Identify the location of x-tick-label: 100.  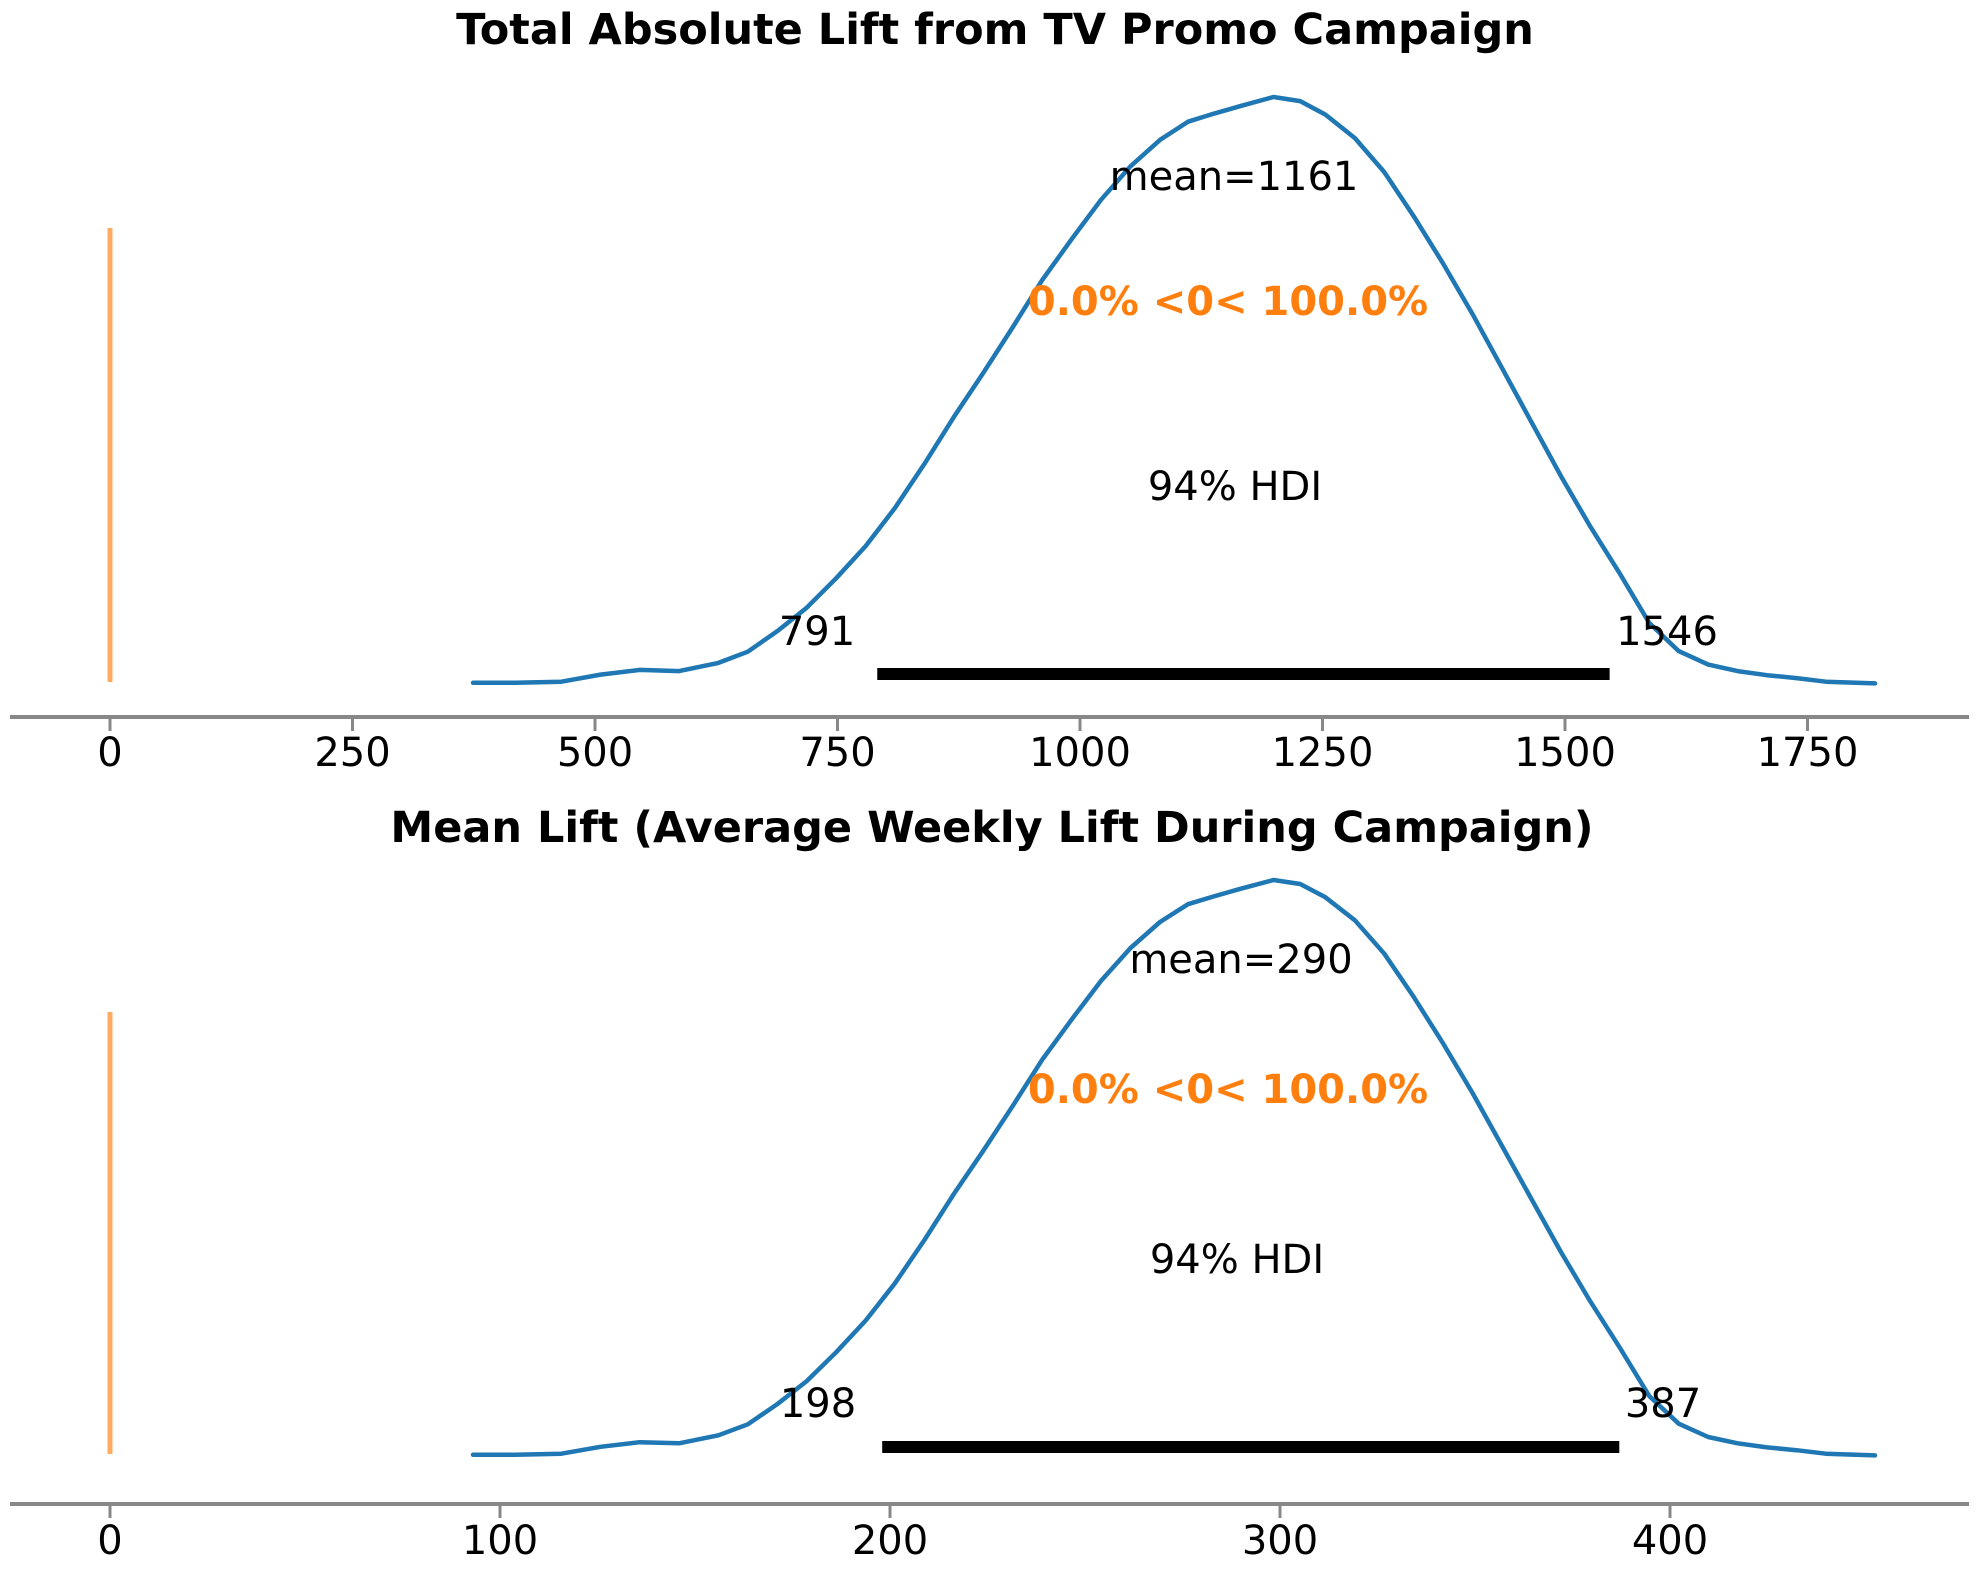
(500, 1541).